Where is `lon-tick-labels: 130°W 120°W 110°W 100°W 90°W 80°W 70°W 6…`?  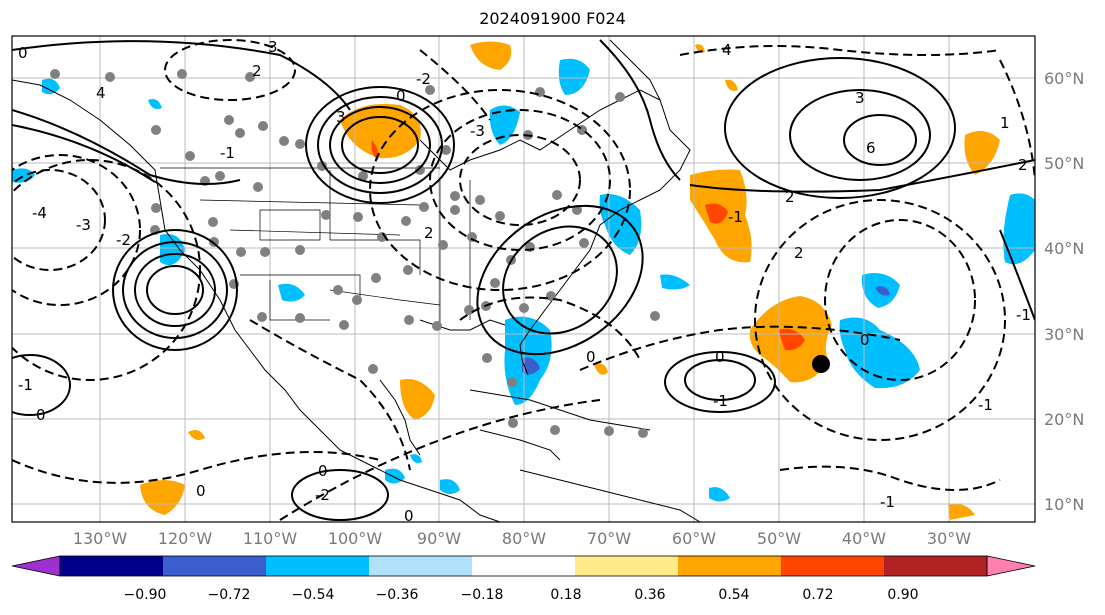
lon-tick-labels: 130°W 120°W 110°W 100°W 90°W 80°W 70°W 6… is located at coordinates (522, 538).